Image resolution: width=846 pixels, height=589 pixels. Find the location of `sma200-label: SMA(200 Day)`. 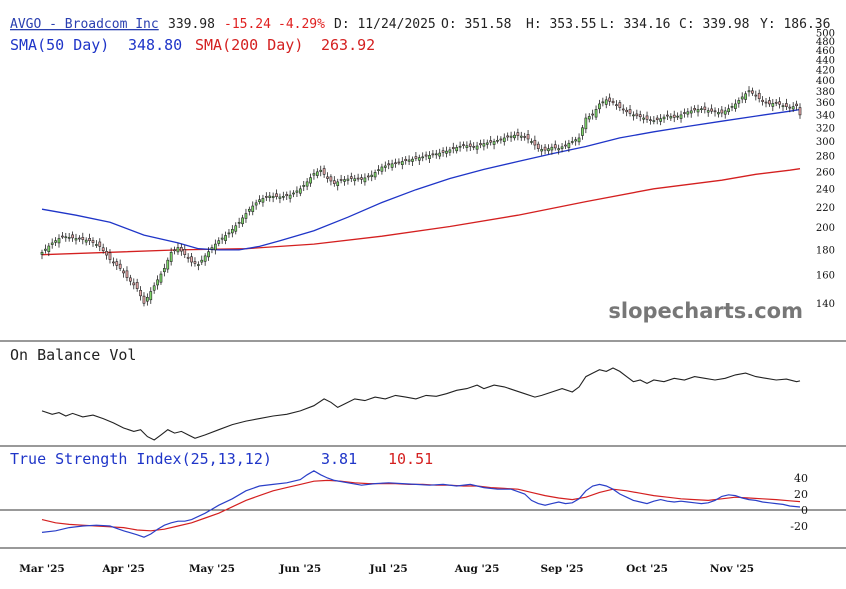

sma200-label: SMA(200 Day) is located at coordinates (249, 45).